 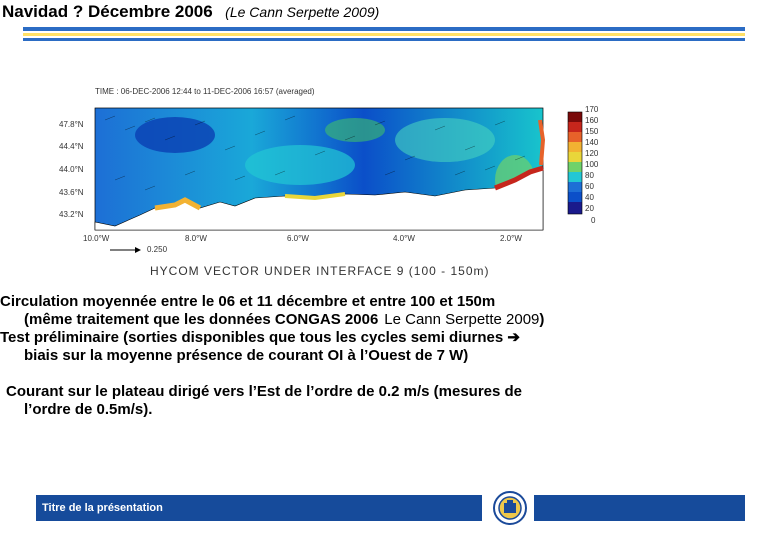 I want to click on lon-label: 6.0°W, so click(x=298, y=238).